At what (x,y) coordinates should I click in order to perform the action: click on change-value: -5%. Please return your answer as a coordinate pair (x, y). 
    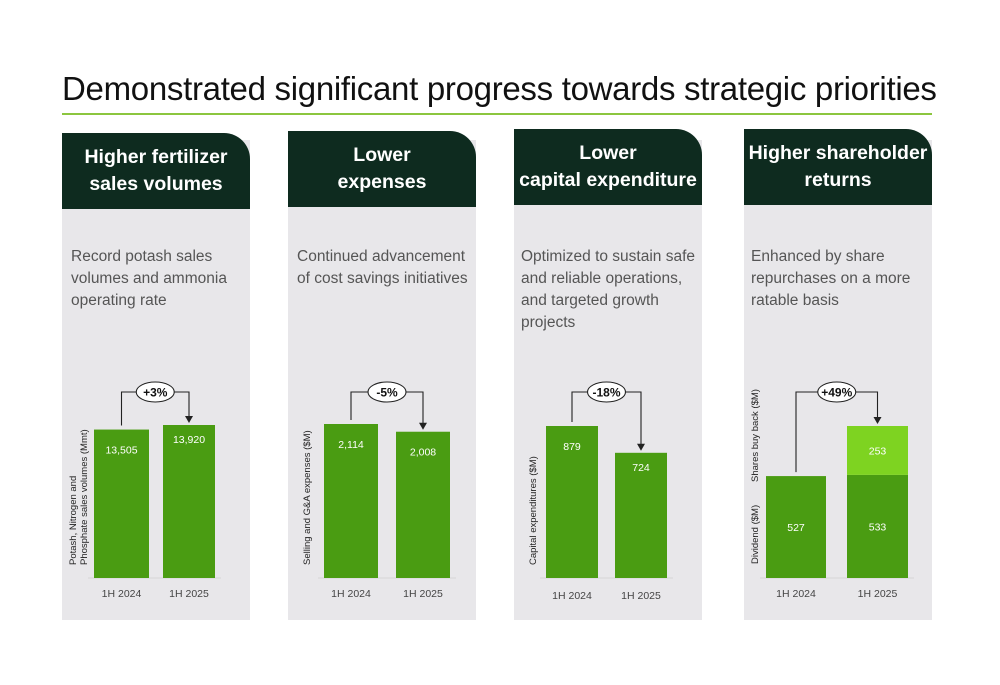
    Looking at the image, I should click on (387, 393).